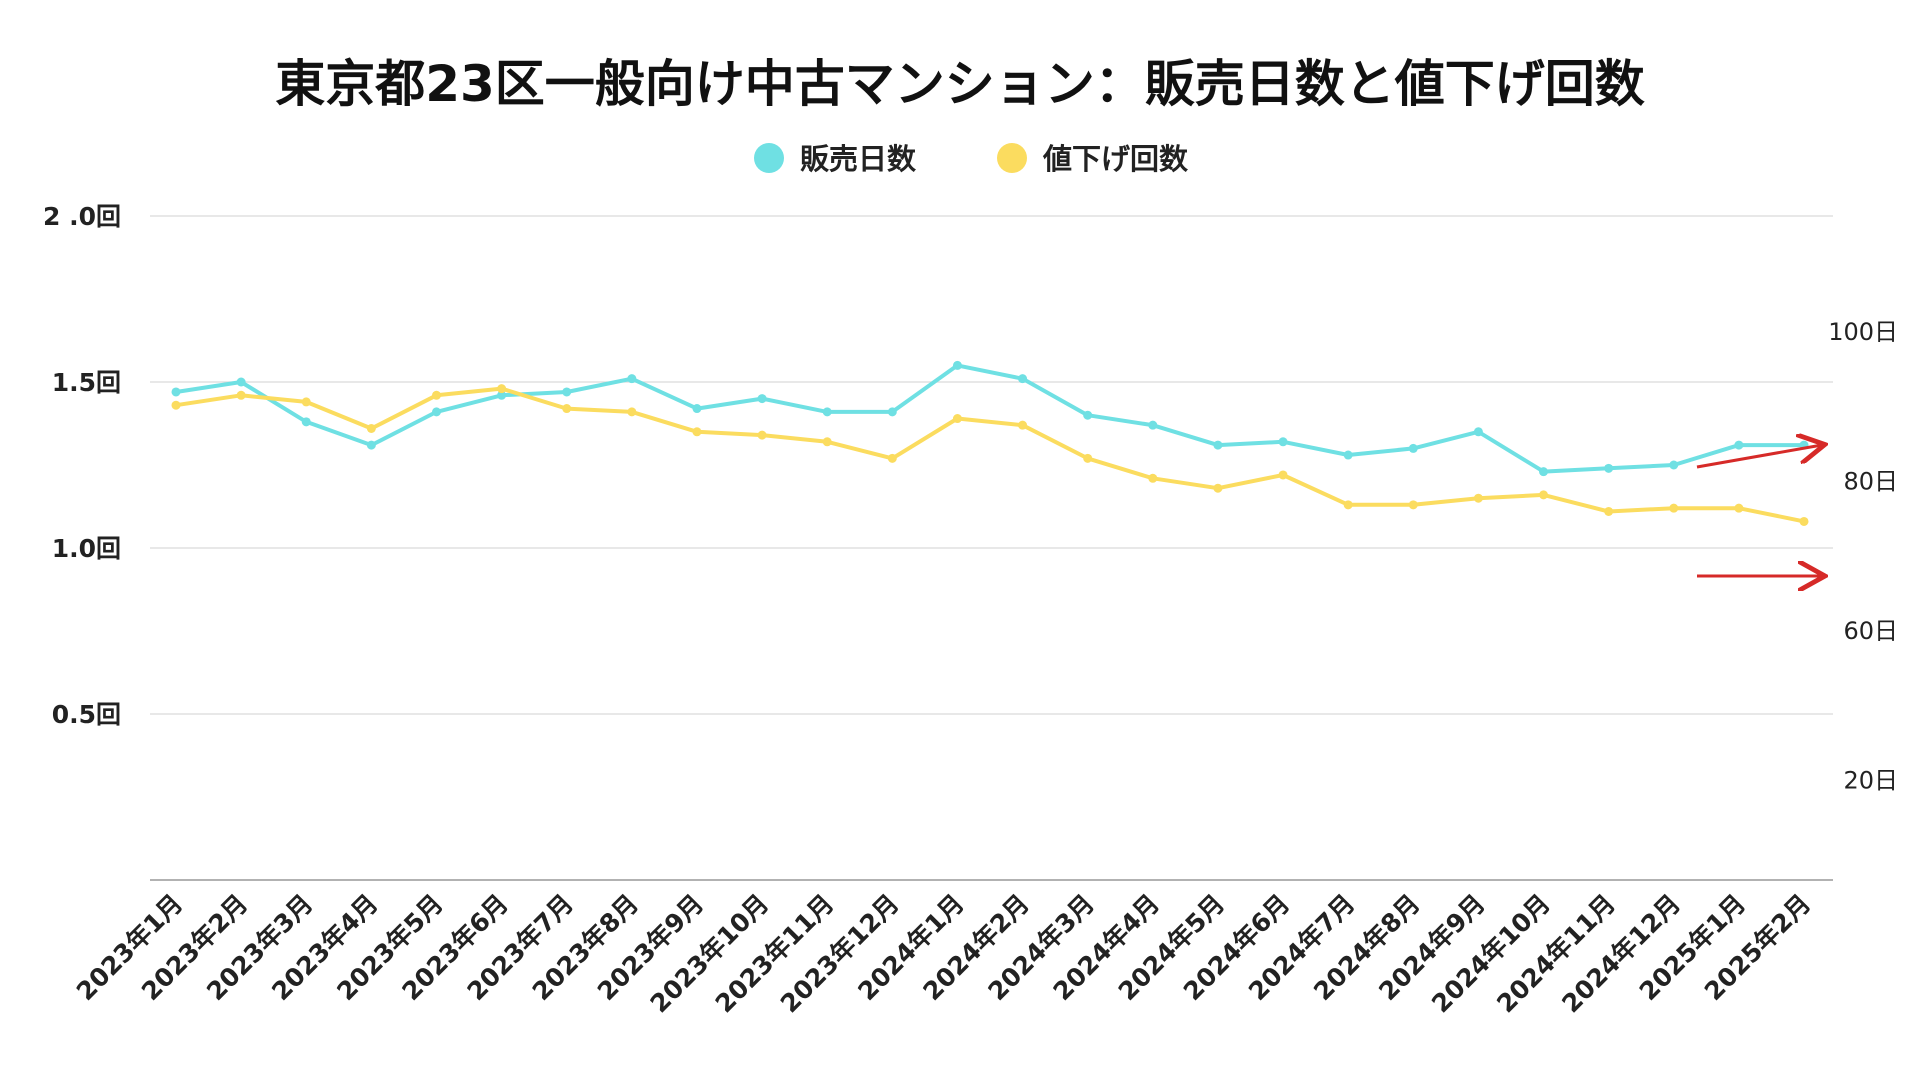 The image size is (1920, 1080). Describe the element at coordinates (1870, 631) in the screenshot. I see `right-tick-label: 60日` at that location.